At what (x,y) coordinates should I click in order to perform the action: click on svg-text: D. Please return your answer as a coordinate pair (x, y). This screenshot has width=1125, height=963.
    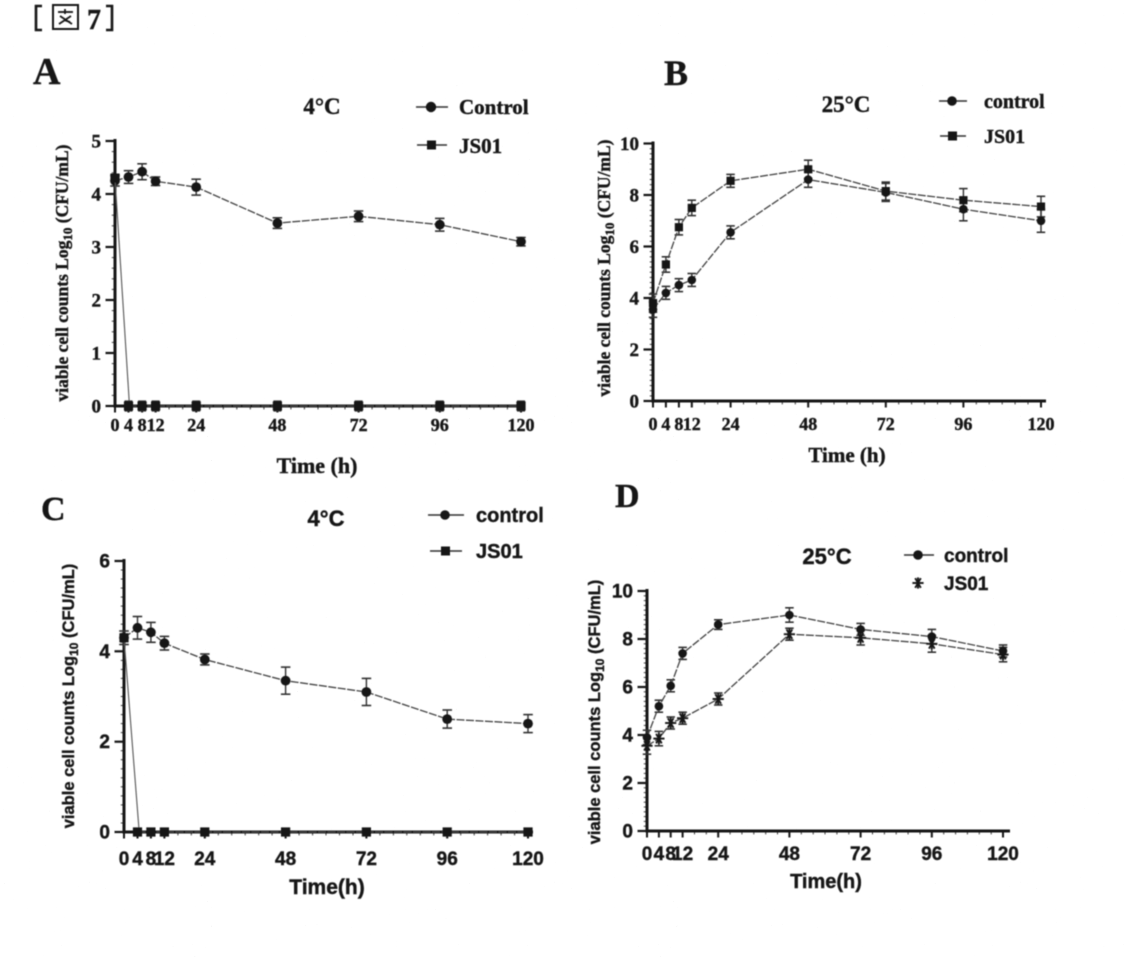
    Looking at the image, I should click on (627, 496).